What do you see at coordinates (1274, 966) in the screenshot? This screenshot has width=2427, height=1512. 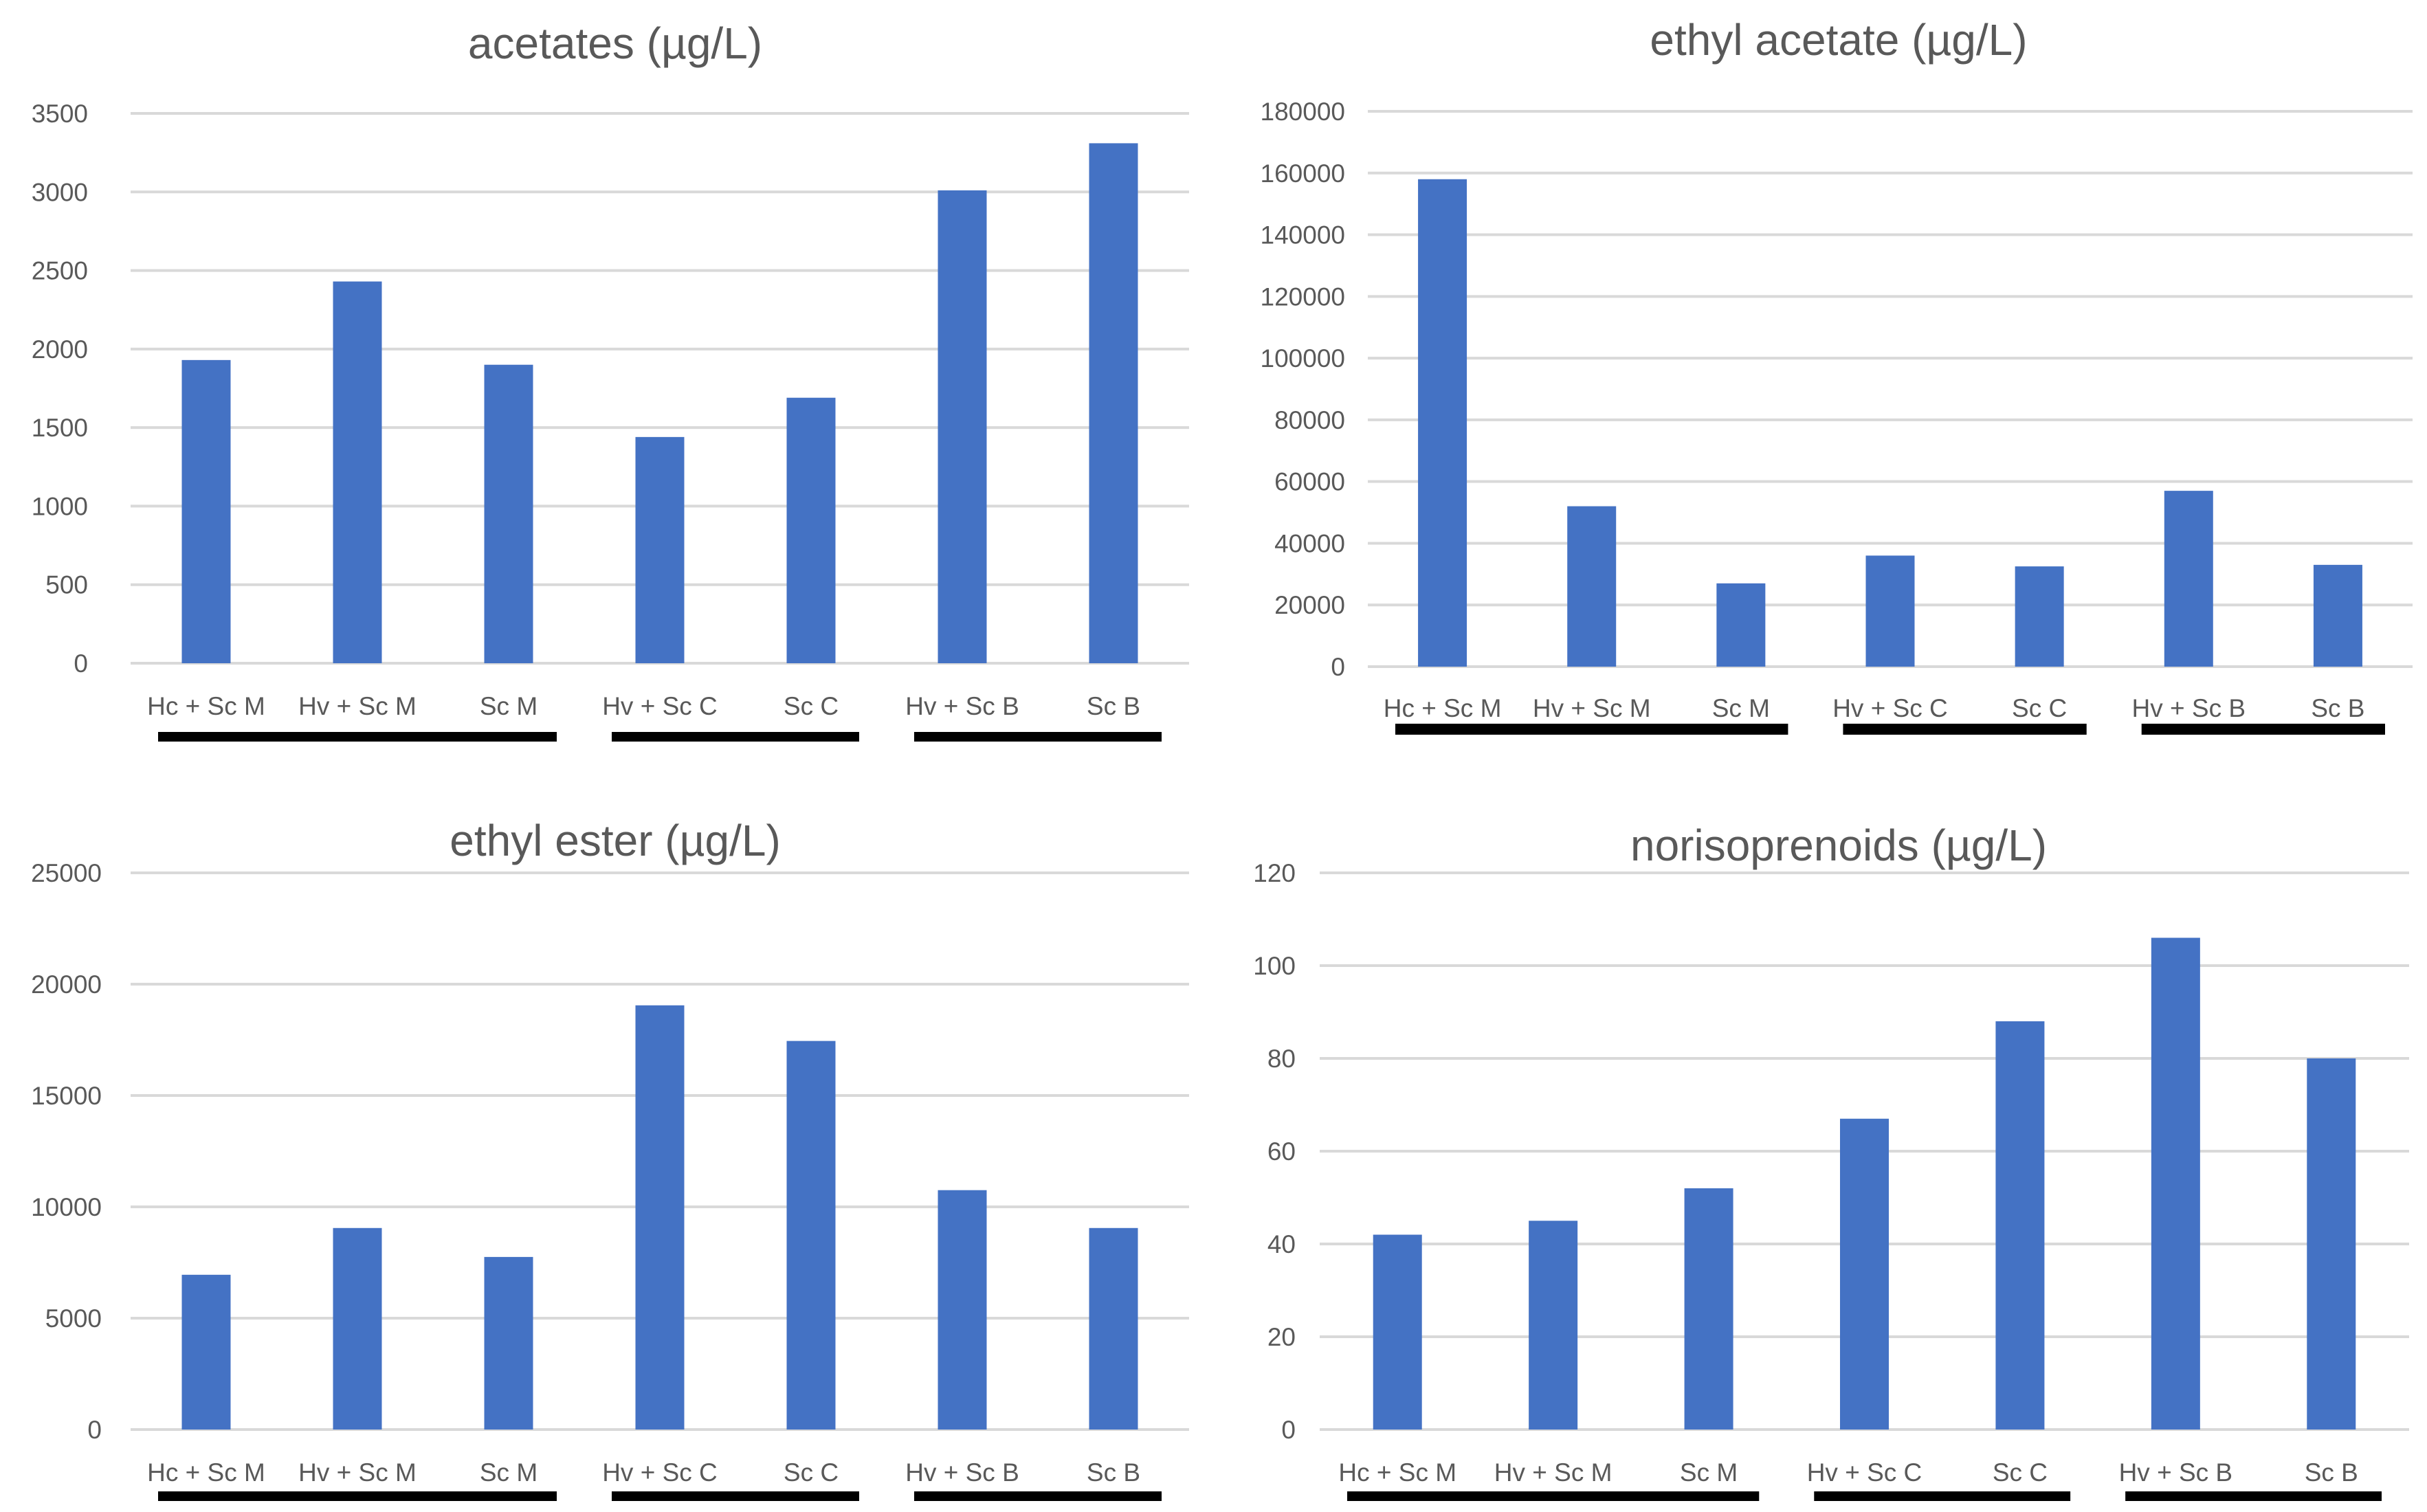 I see `y-tick-label: 100` at bounding box center [1274, 966].